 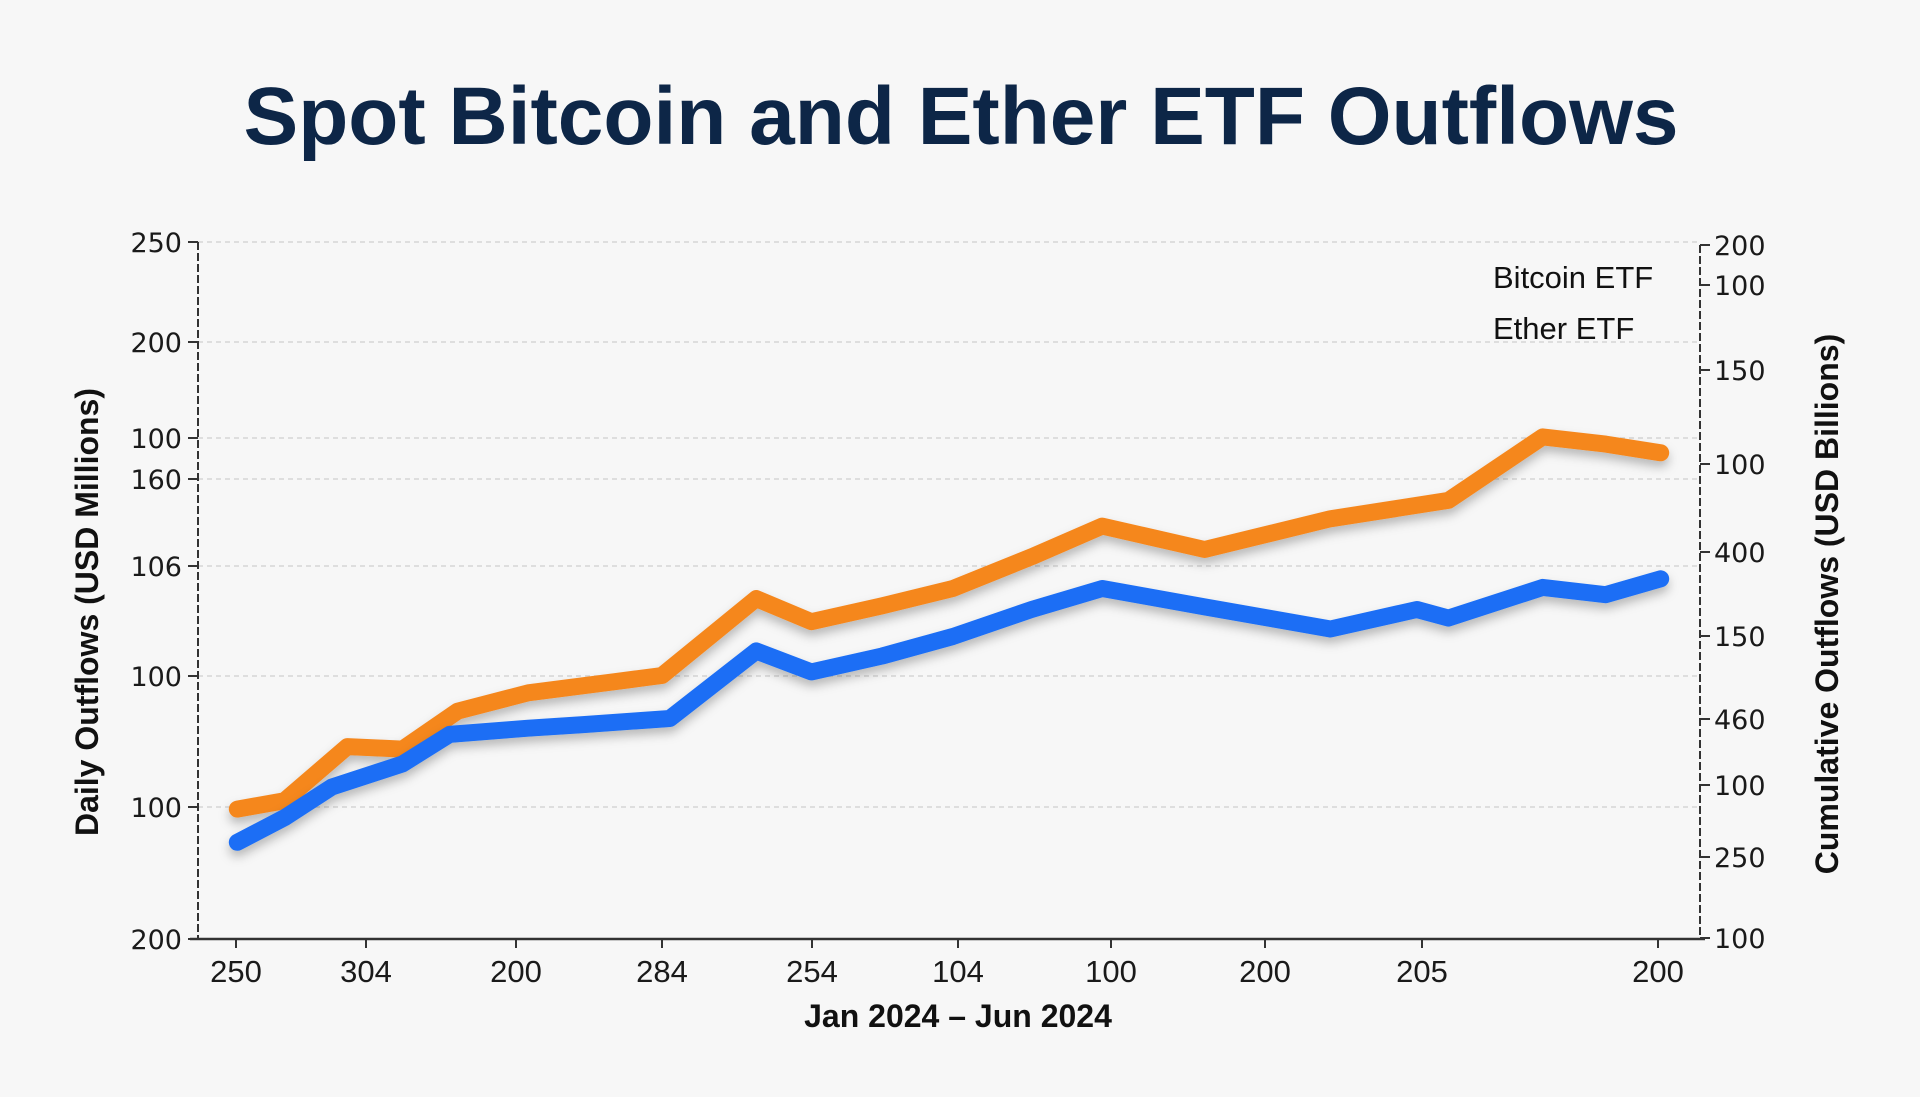 What do you see at coordinates (164, 592) in the screenshot?
I see `left-y-ticks: 250 200 100 160 106 100 100 200` at bounding box center [164, 592].